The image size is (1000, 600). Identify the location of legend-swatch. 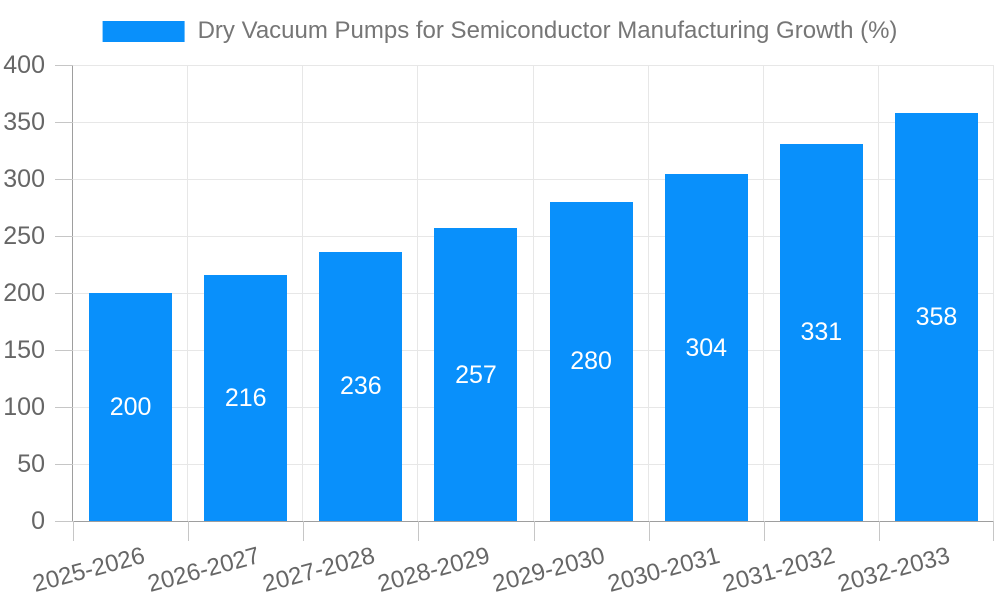
(143, 31).